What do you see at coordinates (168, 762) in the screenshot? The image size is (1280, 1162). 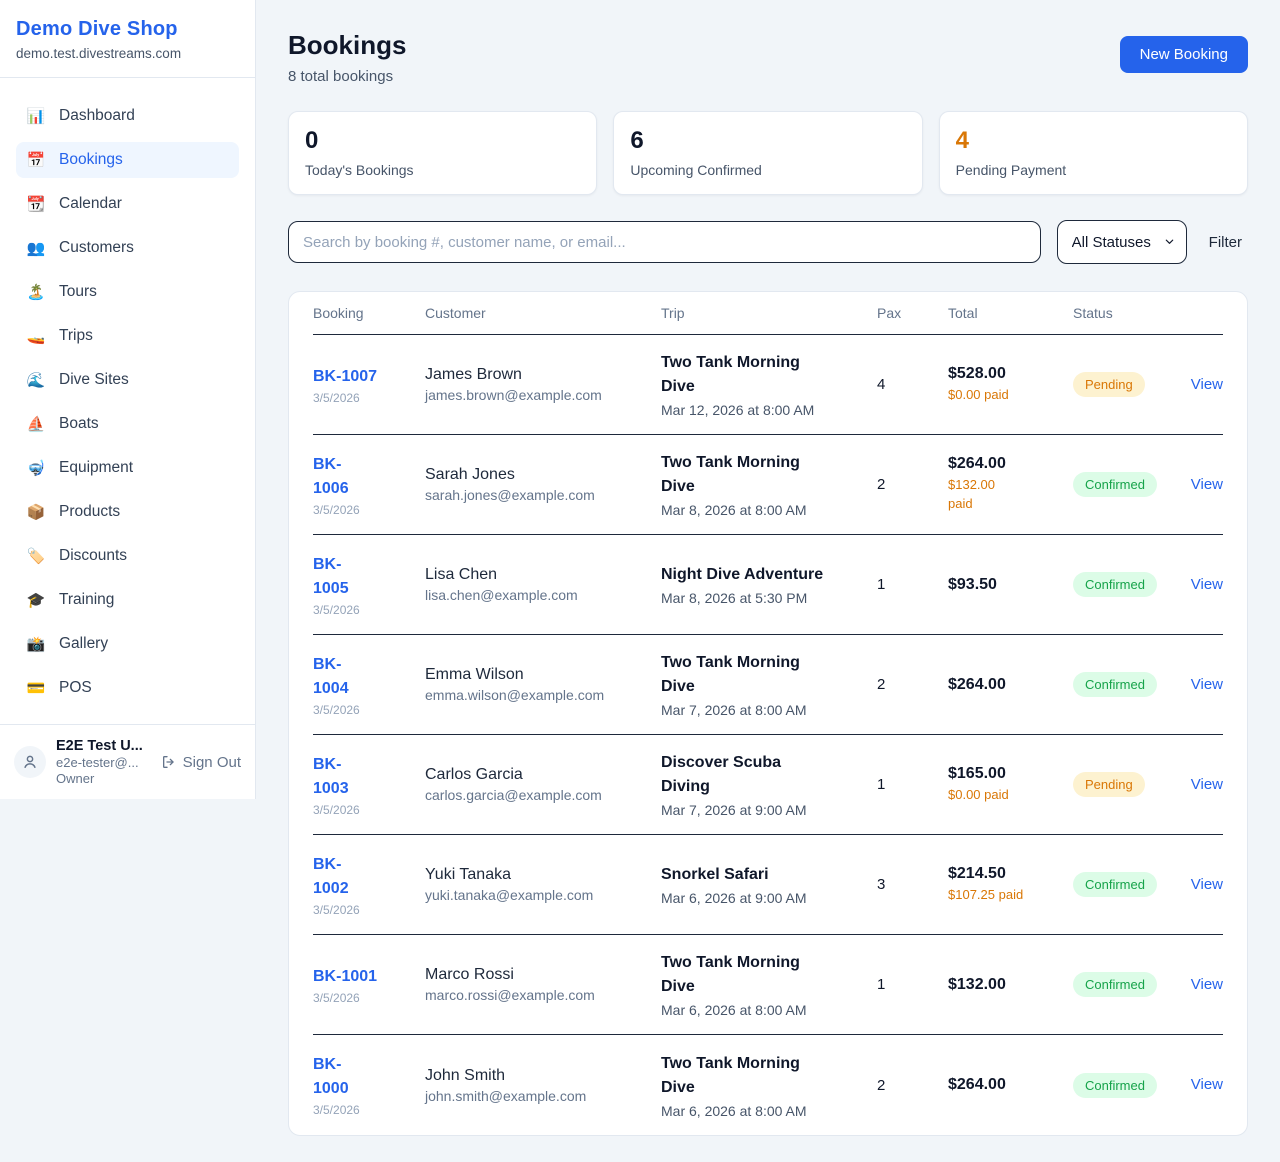 I see `logout-icon` at bounding box center [168, 762].